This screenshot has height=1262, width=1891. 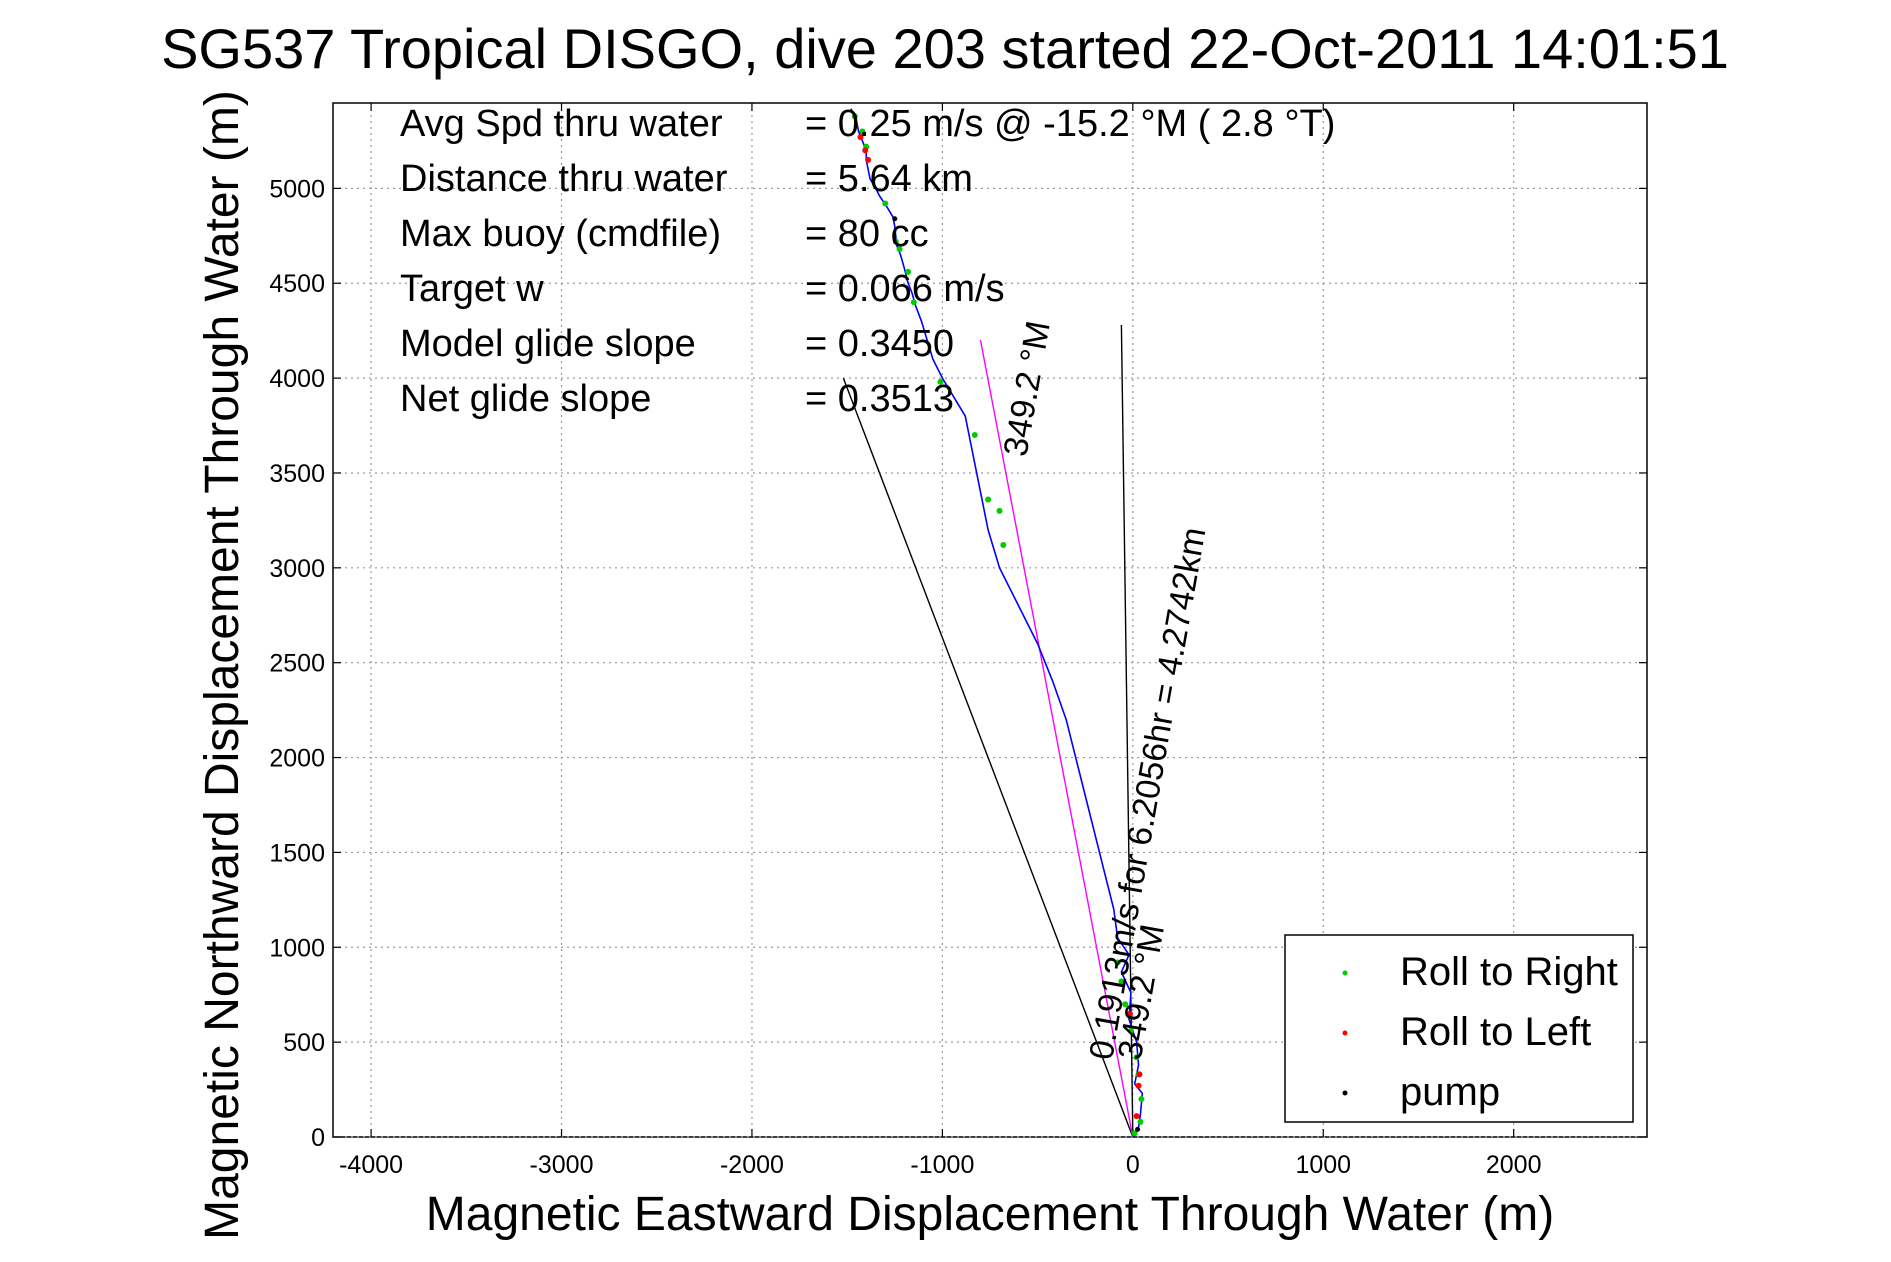 I want to click on stat-label: Net glide slope, so click(x=525, y=399).